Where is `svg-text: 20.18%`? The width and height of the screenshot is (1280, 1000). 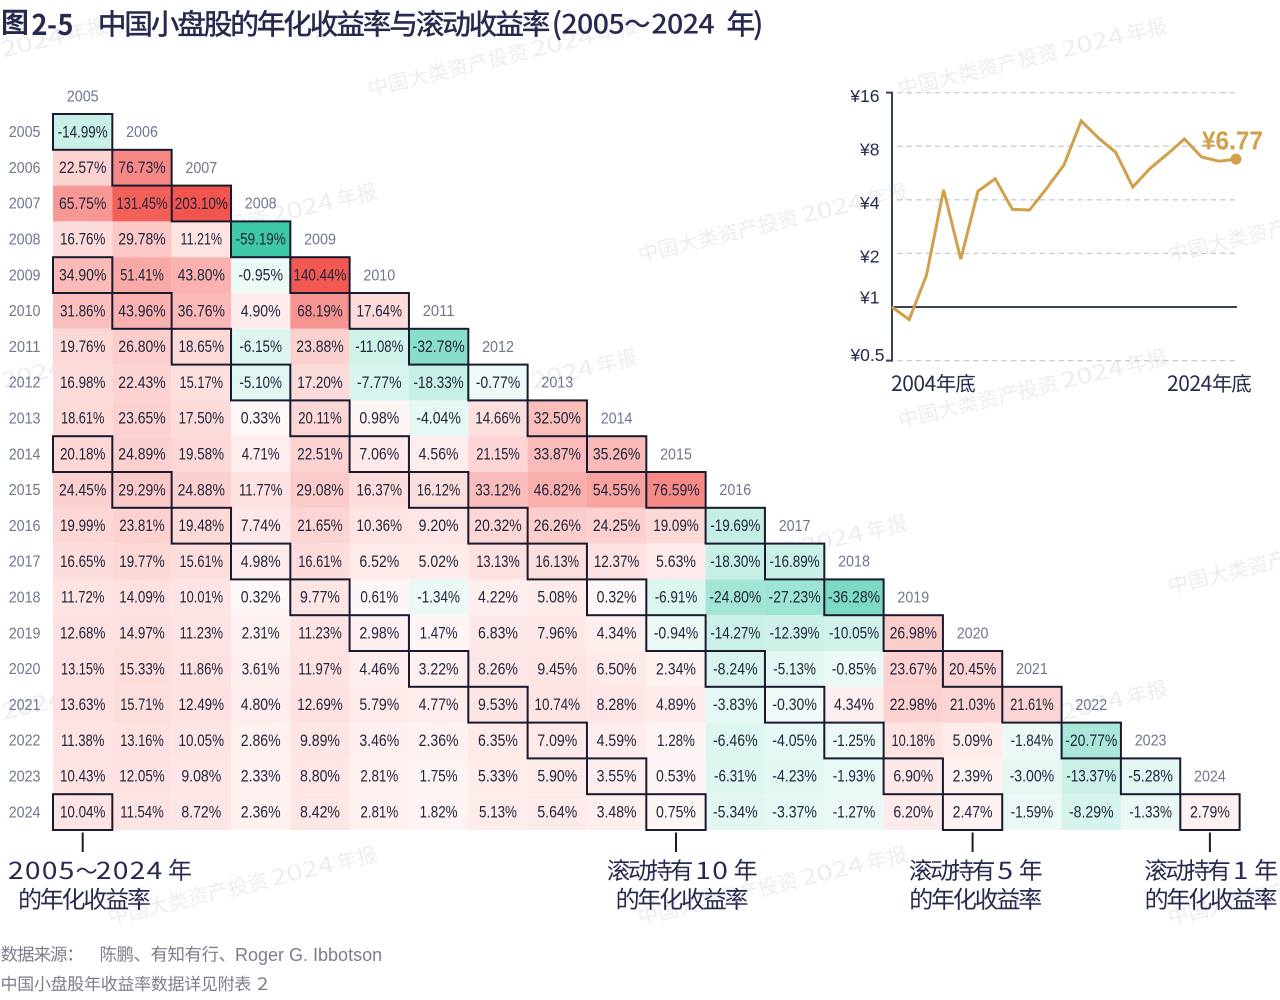 svg-text: 20.18% is located at coordinates (83, 455).